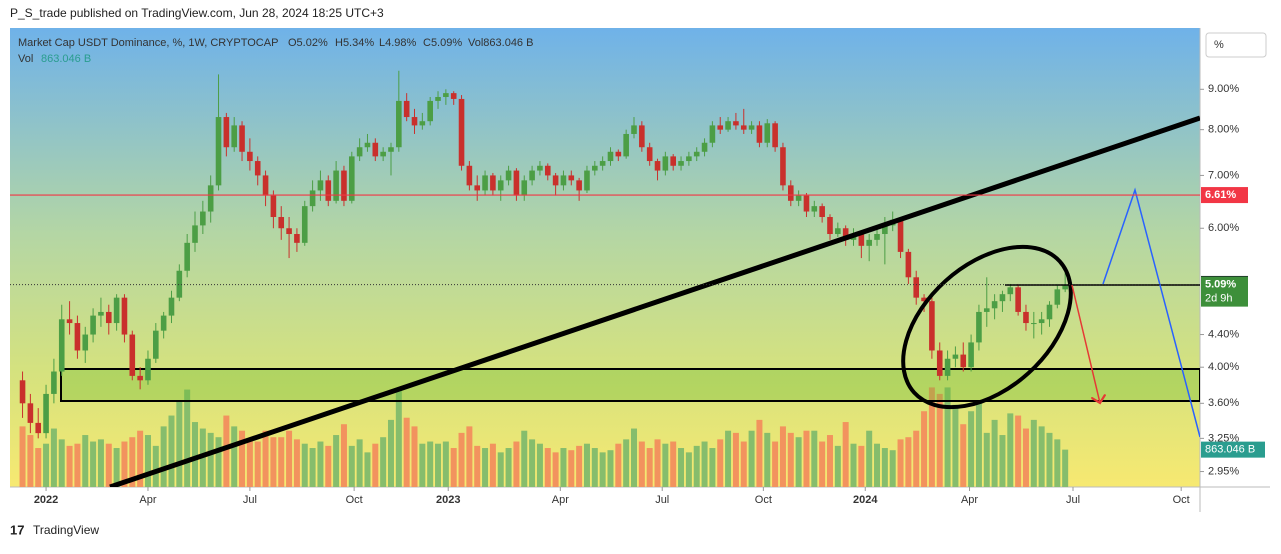 This screenshot has width=1281, height=554. Describe the element at coordinates (1236, 45) in the screenshot. I see `unit-button` at that location.